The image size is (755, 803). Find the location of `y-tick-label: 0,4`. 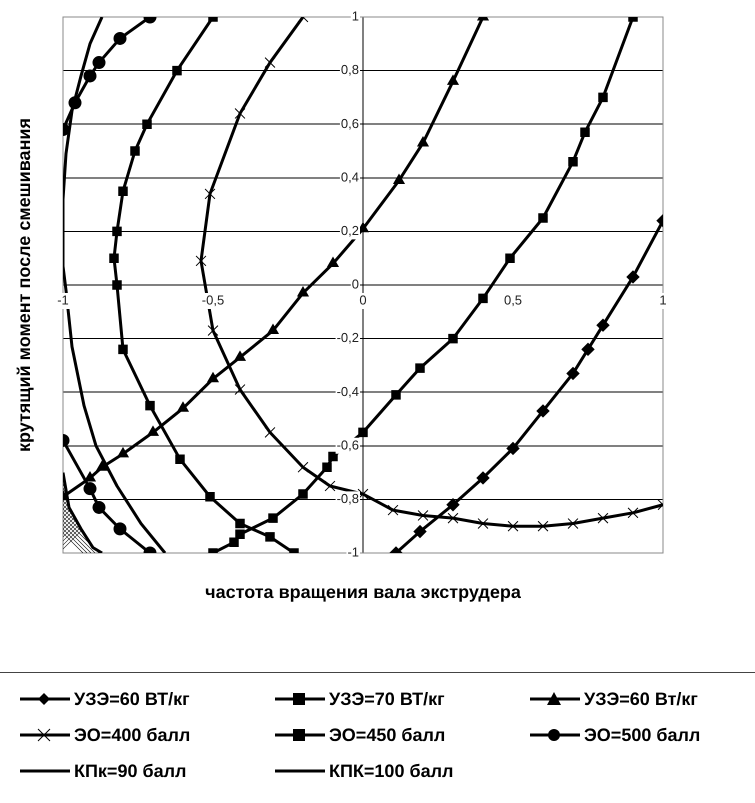

y-tick-label: 0,4 is located at coordinates (350, 176).